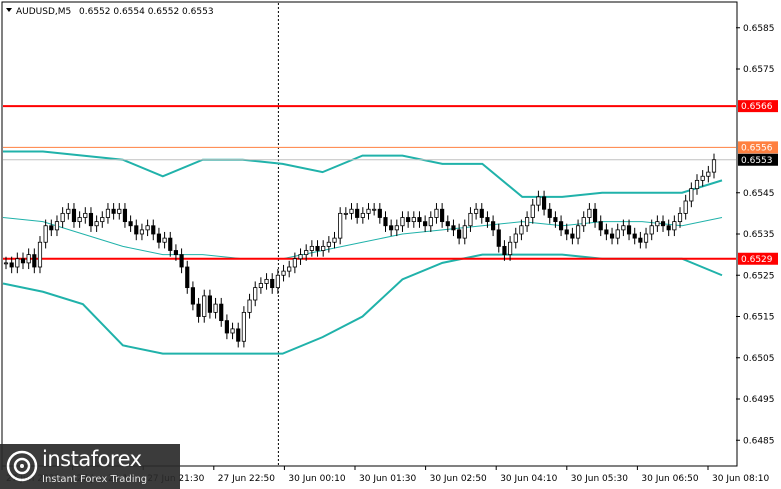  I want to click on x-tick-label-9: 30 Jun 06:50, so click(669, 479).